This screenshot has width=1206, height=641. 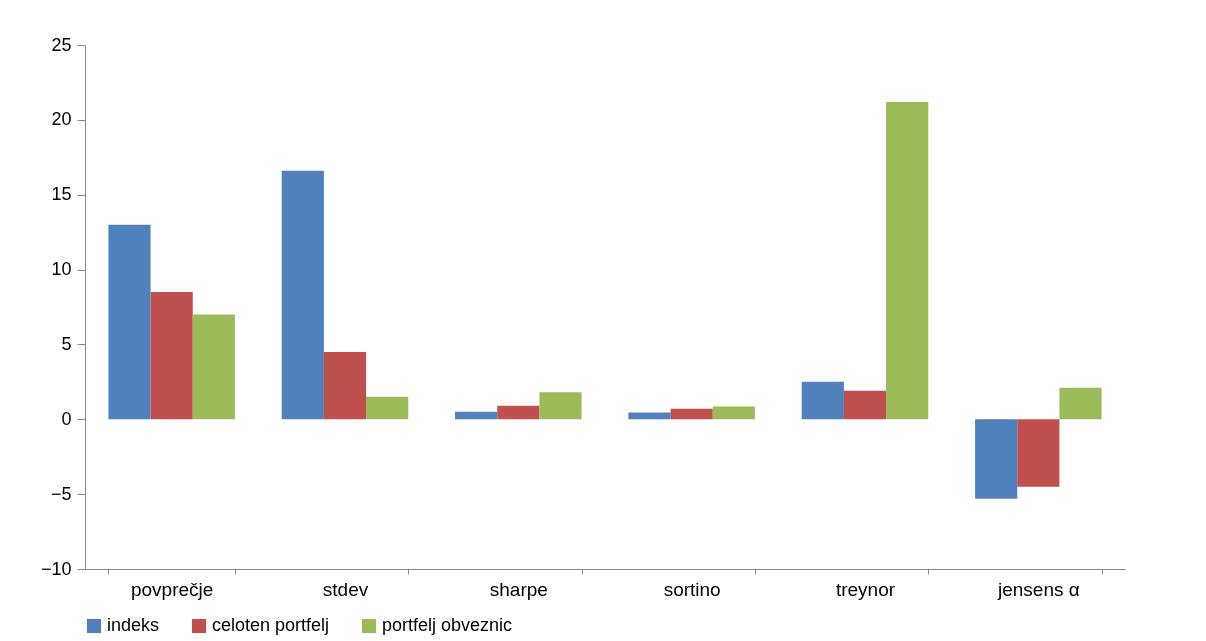 What do you see at coordinates (66, 418) in the screenshot?
I see `y-tick-label: 0` at bounding box center [66, 418].